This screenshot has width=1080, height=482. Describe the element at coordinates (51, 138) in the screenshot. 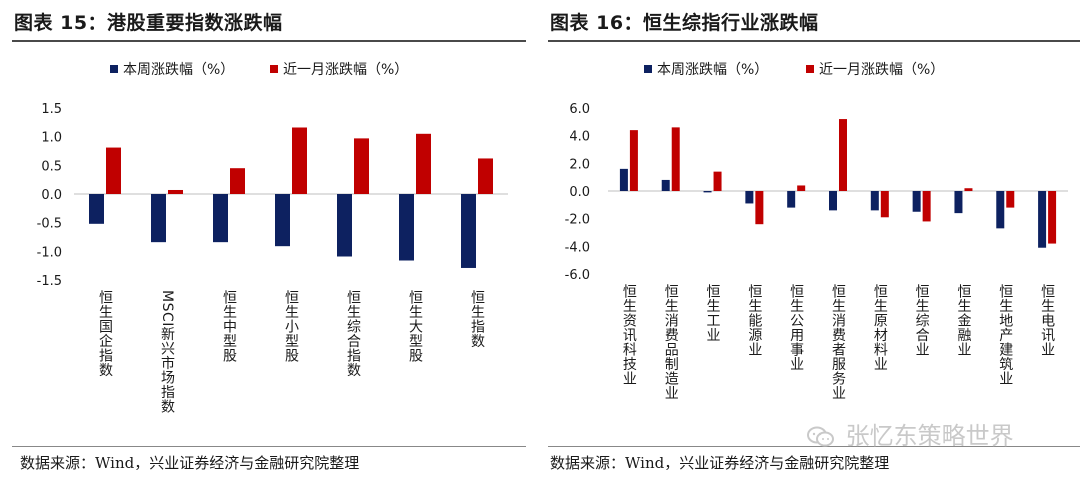

I see `y-tick-label: 1.0` at that location.